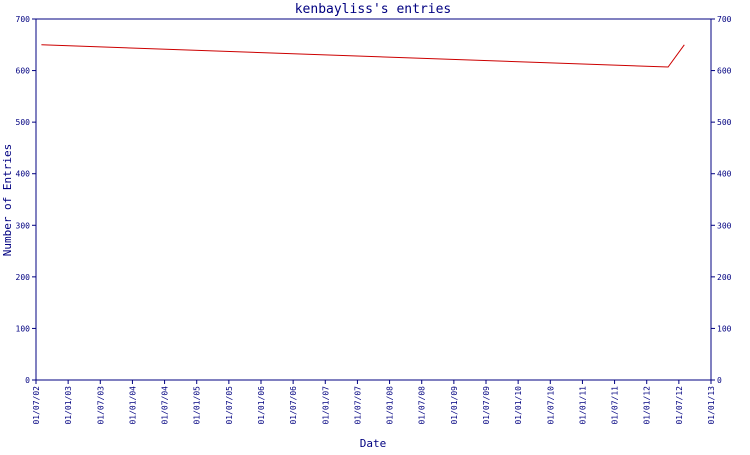 This screenshot has width=750, height=455. What do you see at coordinates (647, 405) in the screenshot?
I see `x-tick-label: 01/01/12` at bounding box center [647, 405].